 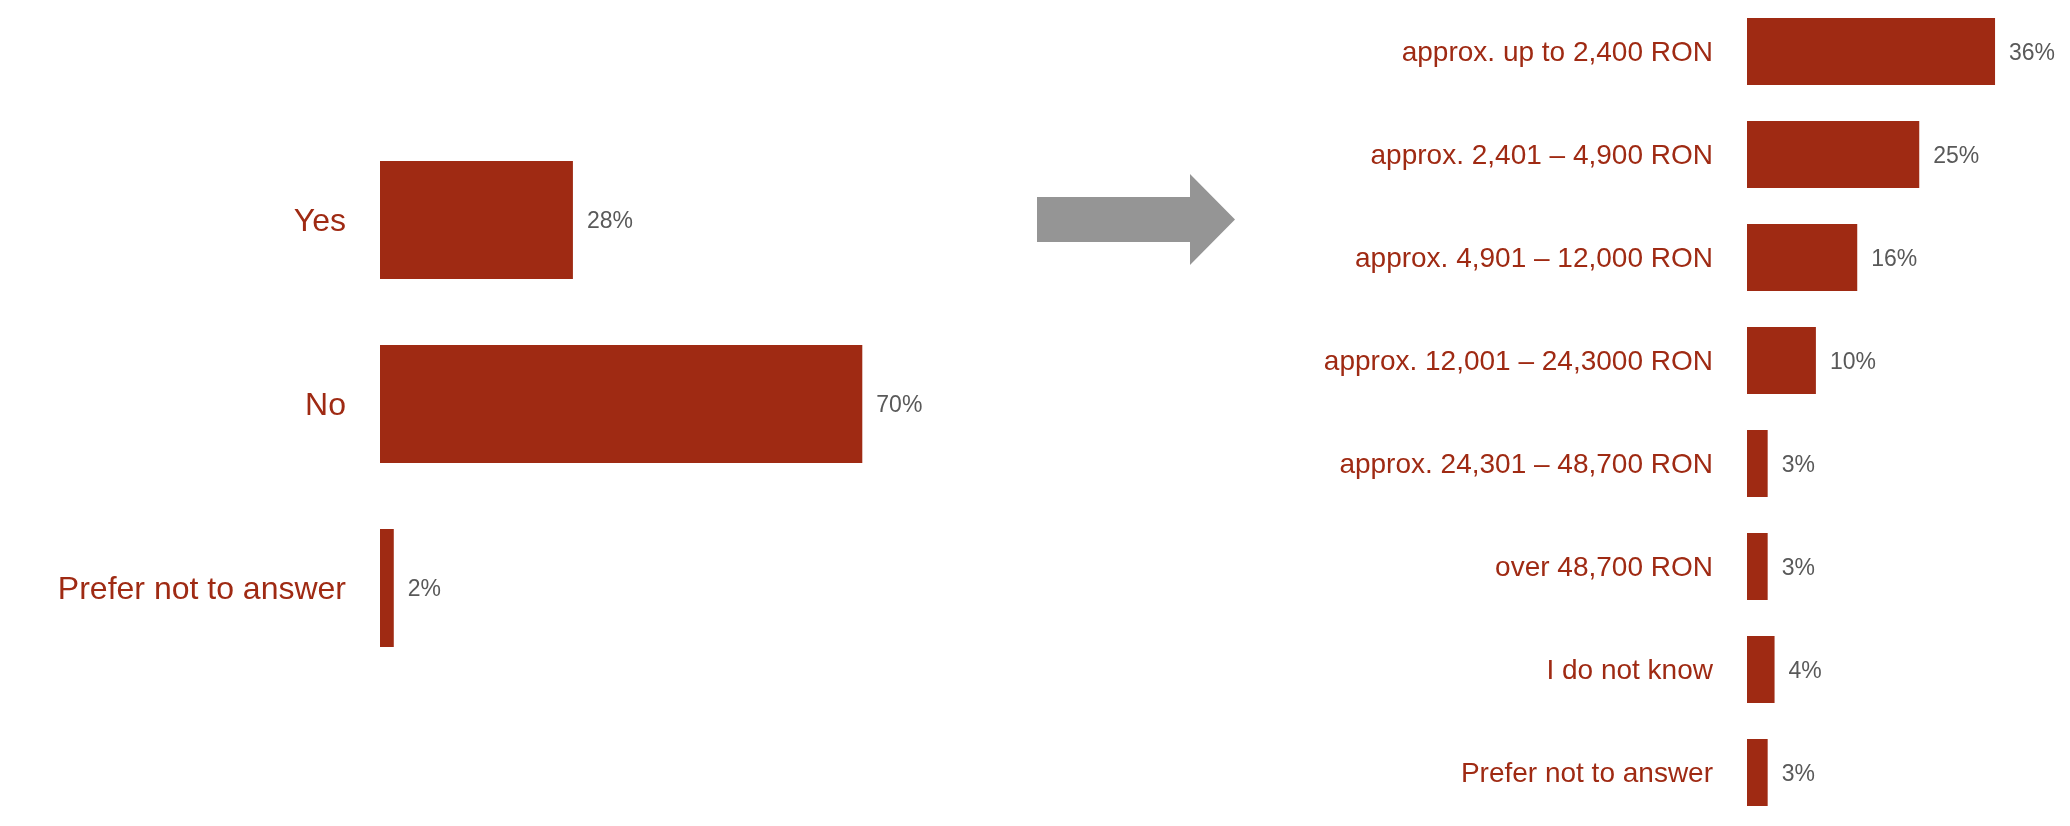 I want to click on y-tick-label: approx. 4,901 – 12,000 RON, so click(x=1533, y=257).